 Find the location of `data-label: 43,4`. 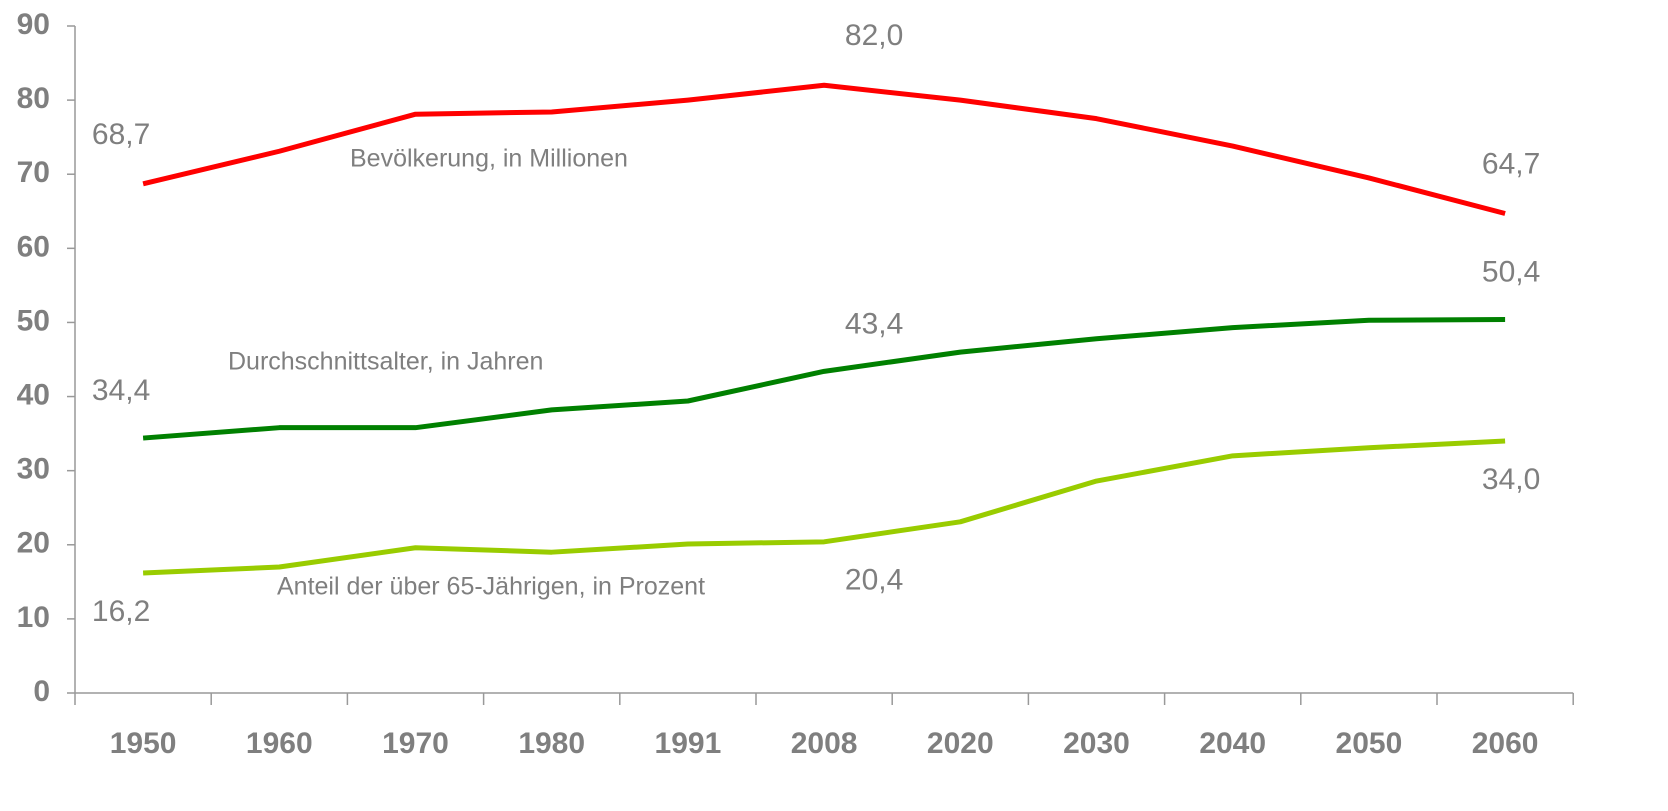

data-label: 43,4 is located at coordinates (874, 323).